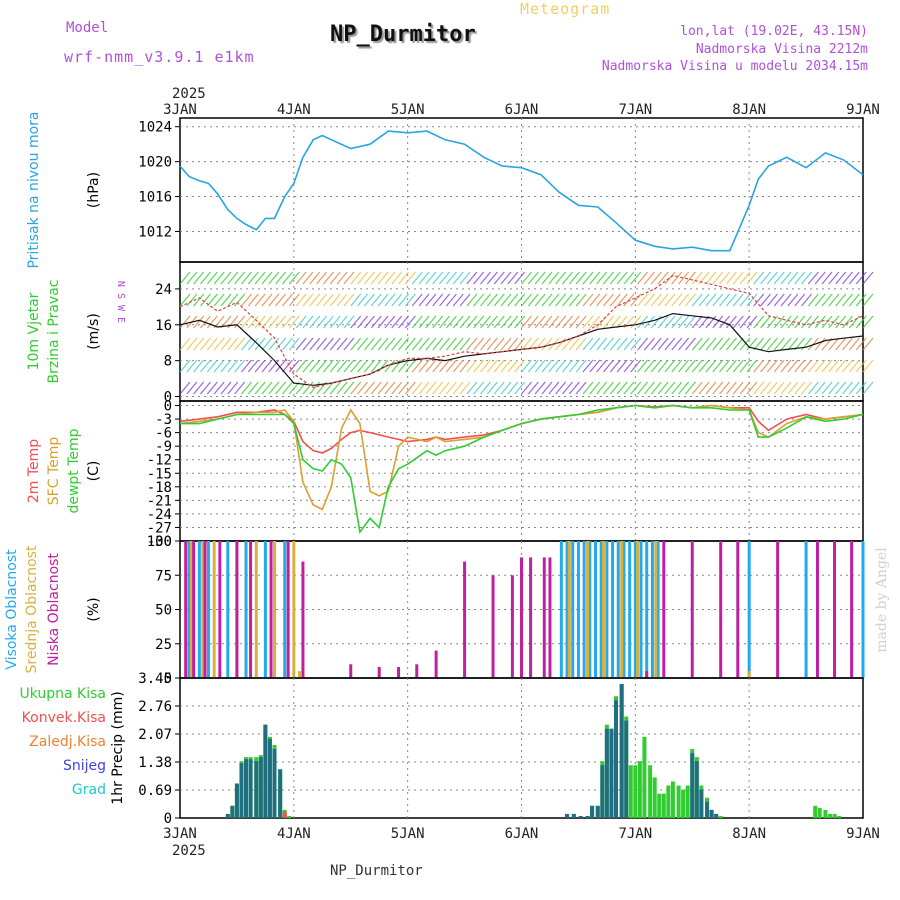 The image size is (900, 900). Describe the element at coordinates (94, 609) in the screenshot. I see `y-axis-label-clouds: (%)` at that location.